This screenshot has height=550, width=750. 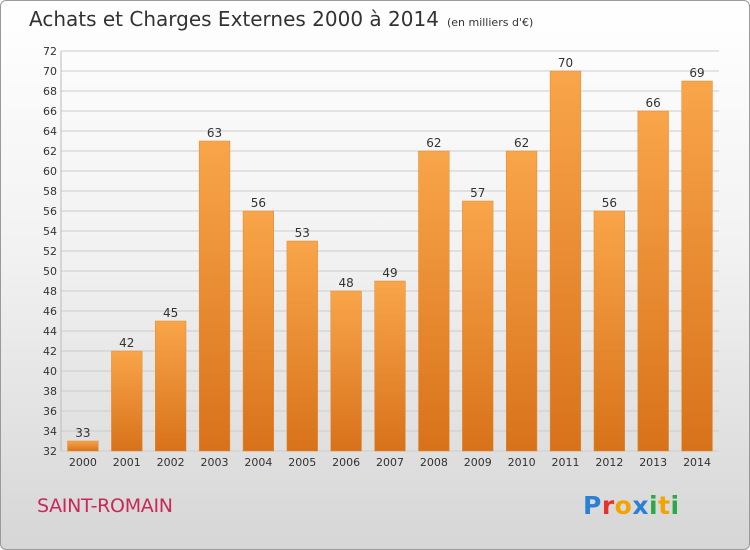 What do you see at coordinates (609, 331) in the screenshot?
I see `bar-2012` at bounding box center [609, 331].